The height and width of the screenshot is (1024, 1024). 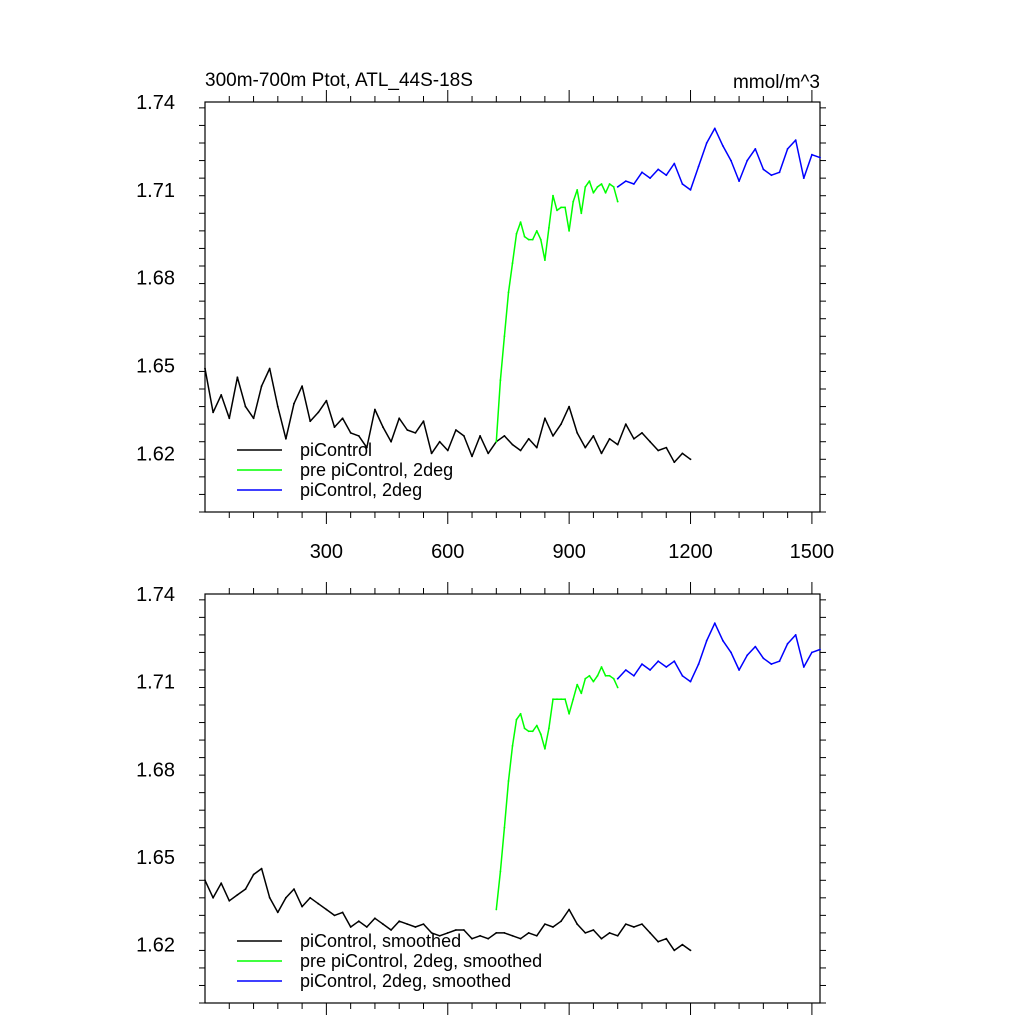 I want to click on legend-label: pre piControl, 2deg, so click(x=376, y=470).